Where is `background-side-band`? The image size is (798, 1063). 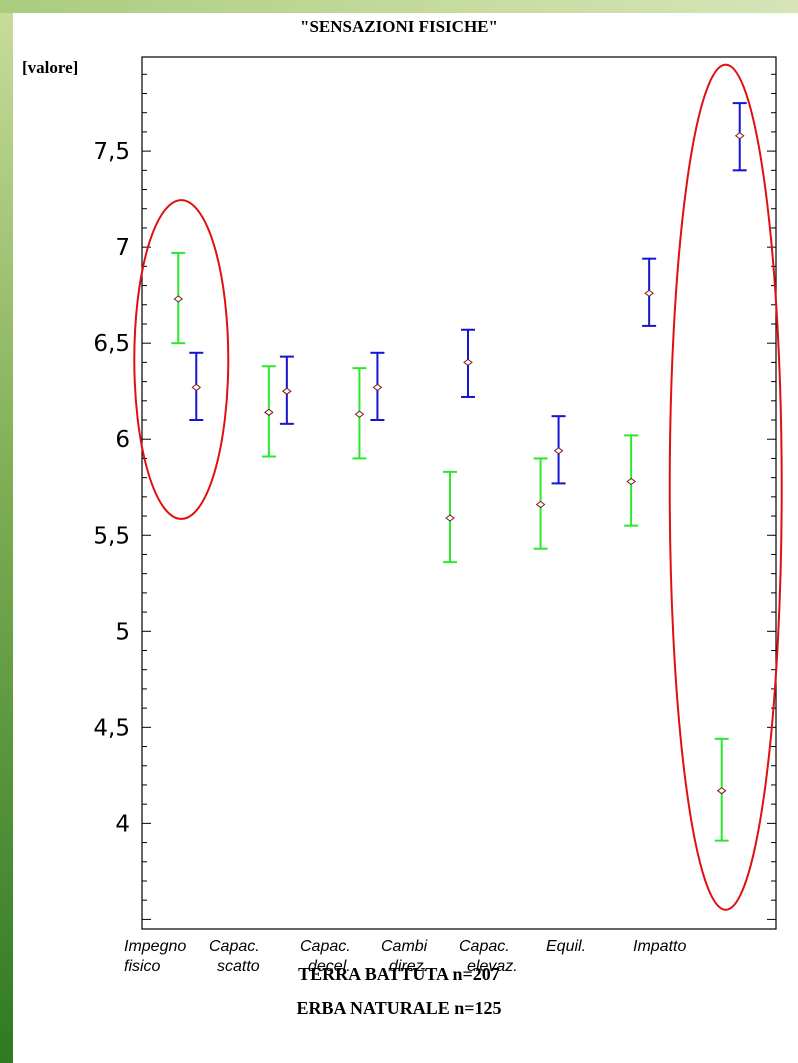
background-side-band is located at coordinates (6, 531).